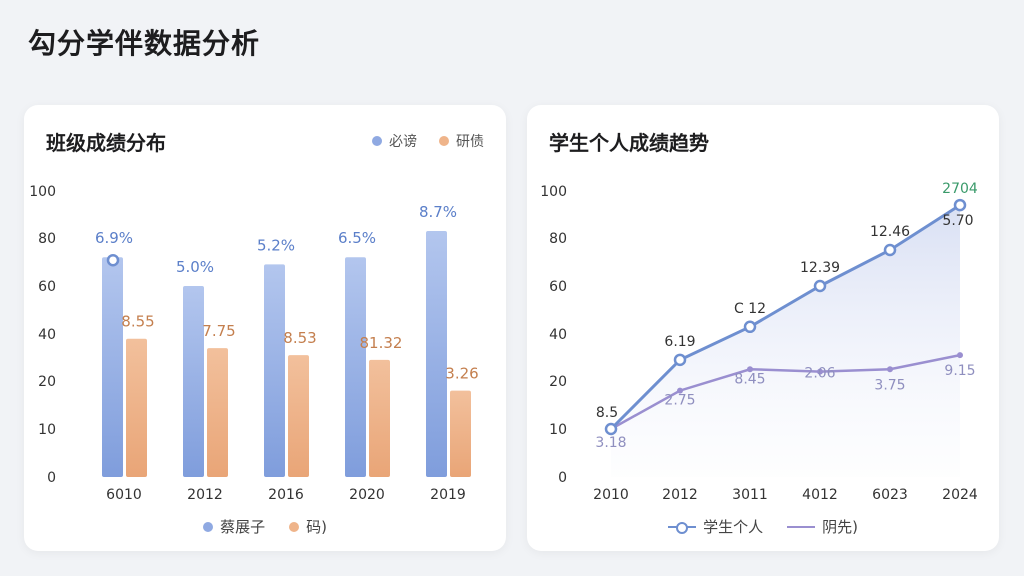  Describe the element at coordinates (679, 342) in the screenshot. I see `blue-point-label: 6.19` at that location.